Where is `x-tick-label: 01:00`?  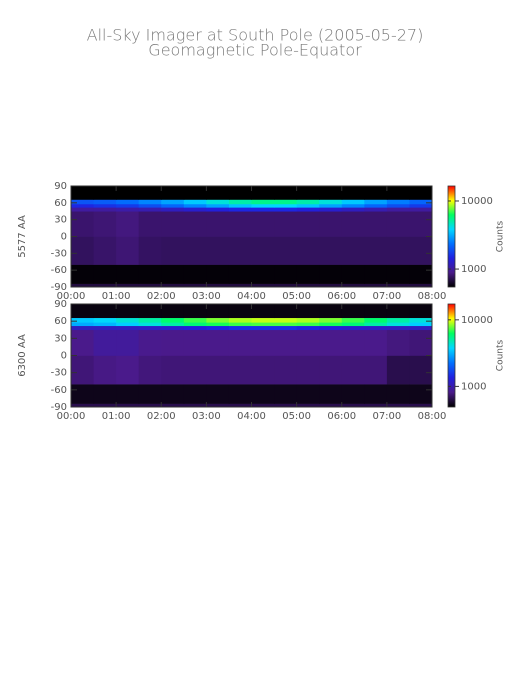
x-tick-label: 01:00 is located at coordinates (116, 296).